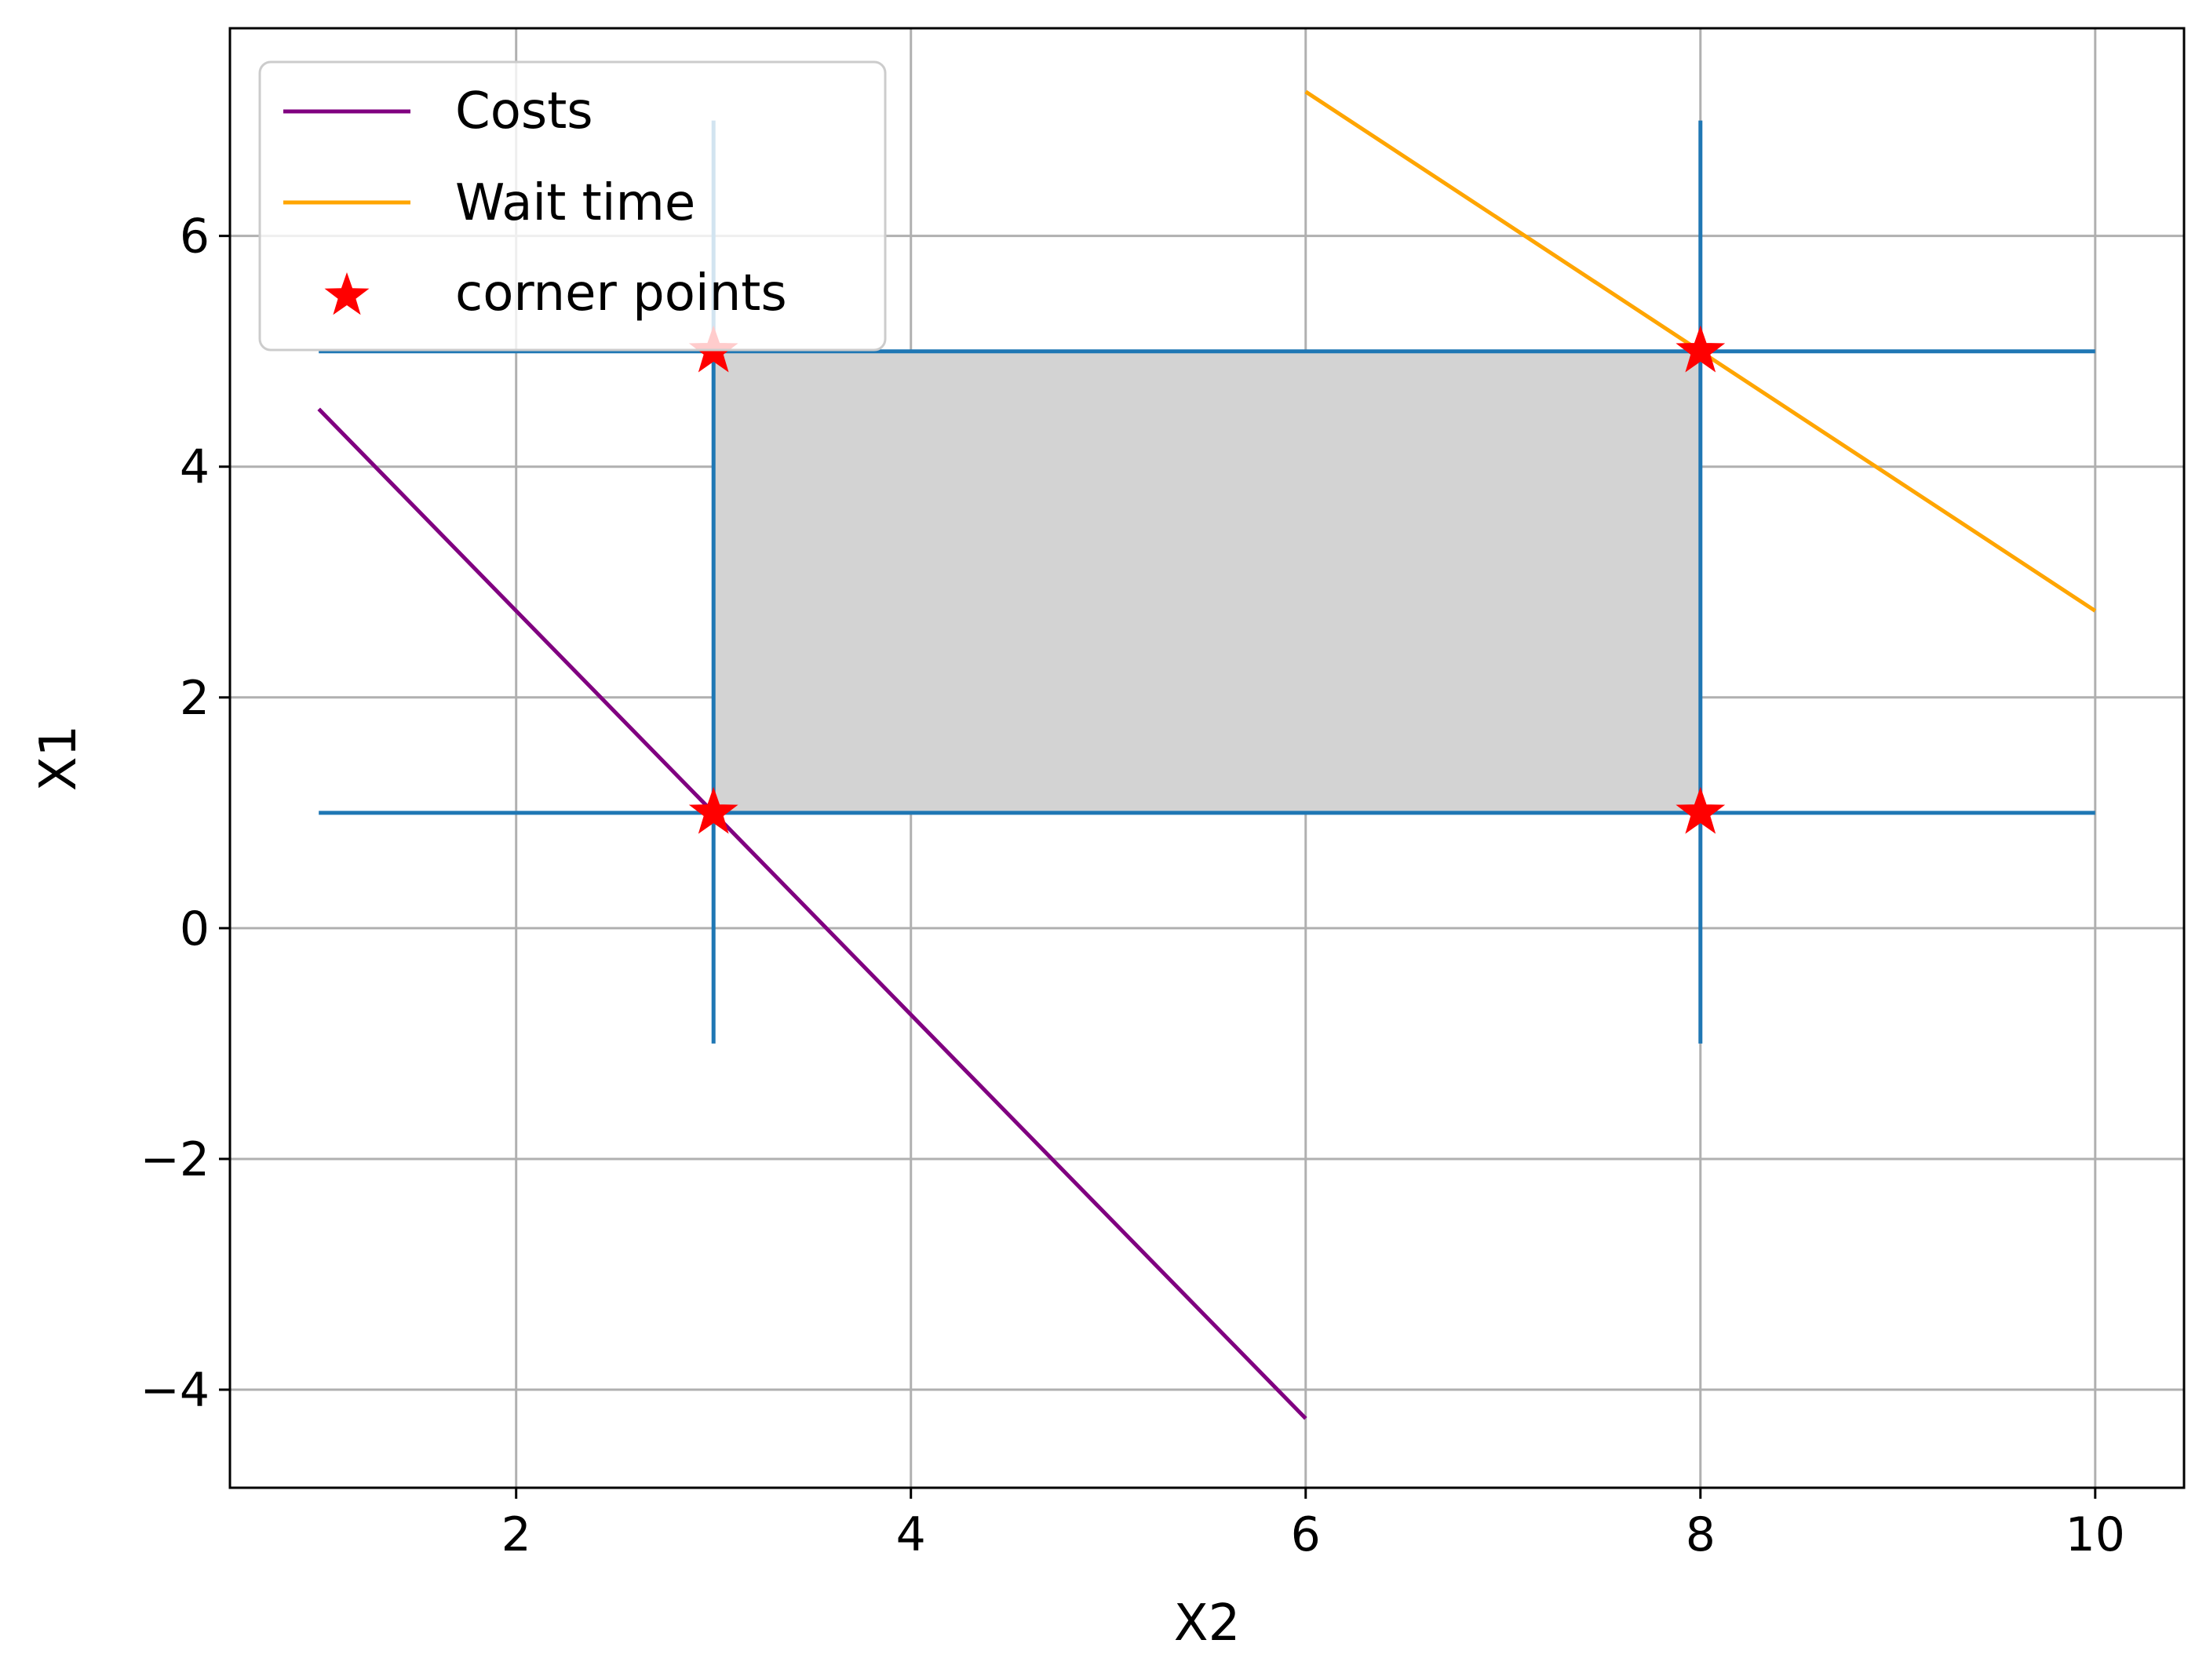  I want to click on legend-costs-label: Costs, so click(524, 111).